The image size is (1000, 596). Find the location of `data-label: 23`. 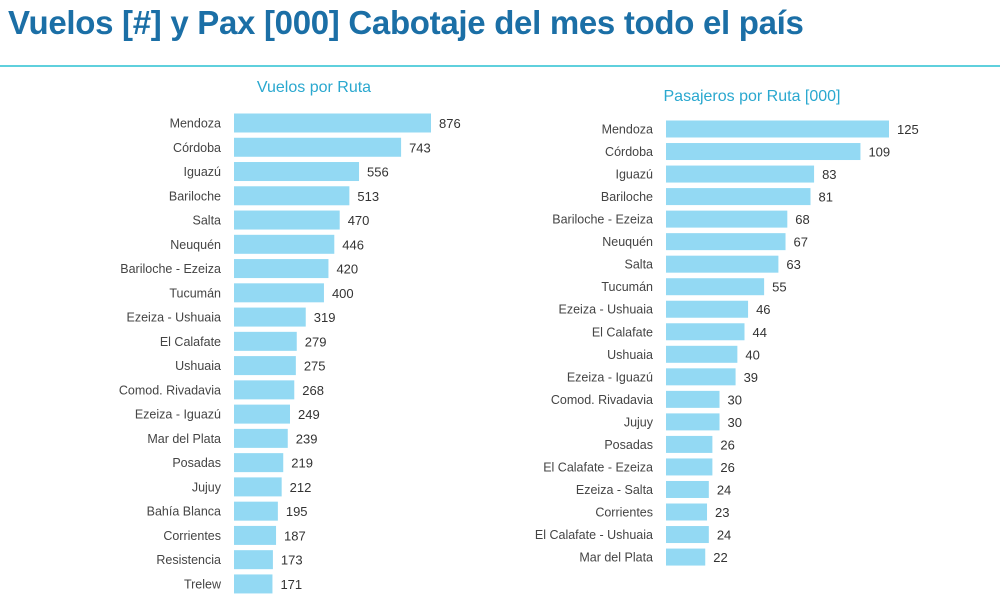

data-label: 23 is located at coordinates (722, 512).